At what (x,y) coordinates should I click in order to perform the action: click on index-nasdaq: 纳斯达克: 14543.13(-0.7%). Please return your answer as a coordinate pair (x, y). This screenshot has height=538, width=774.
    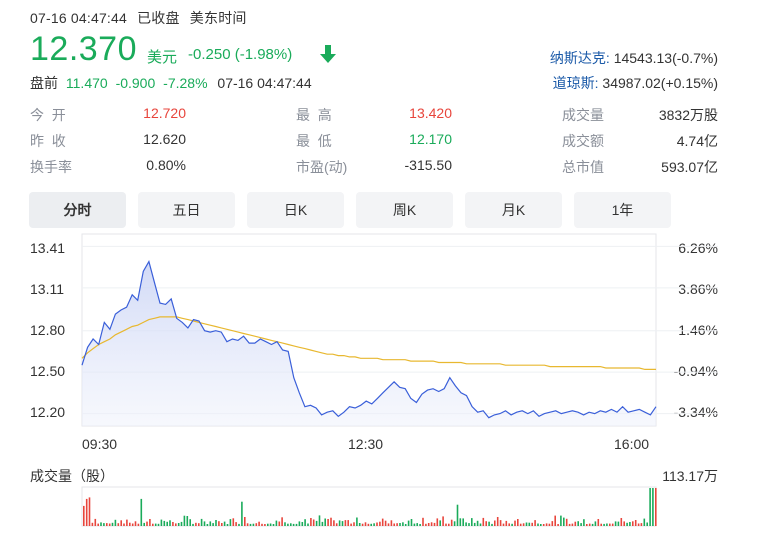
    Looking at the image, I should click on (634, 58).